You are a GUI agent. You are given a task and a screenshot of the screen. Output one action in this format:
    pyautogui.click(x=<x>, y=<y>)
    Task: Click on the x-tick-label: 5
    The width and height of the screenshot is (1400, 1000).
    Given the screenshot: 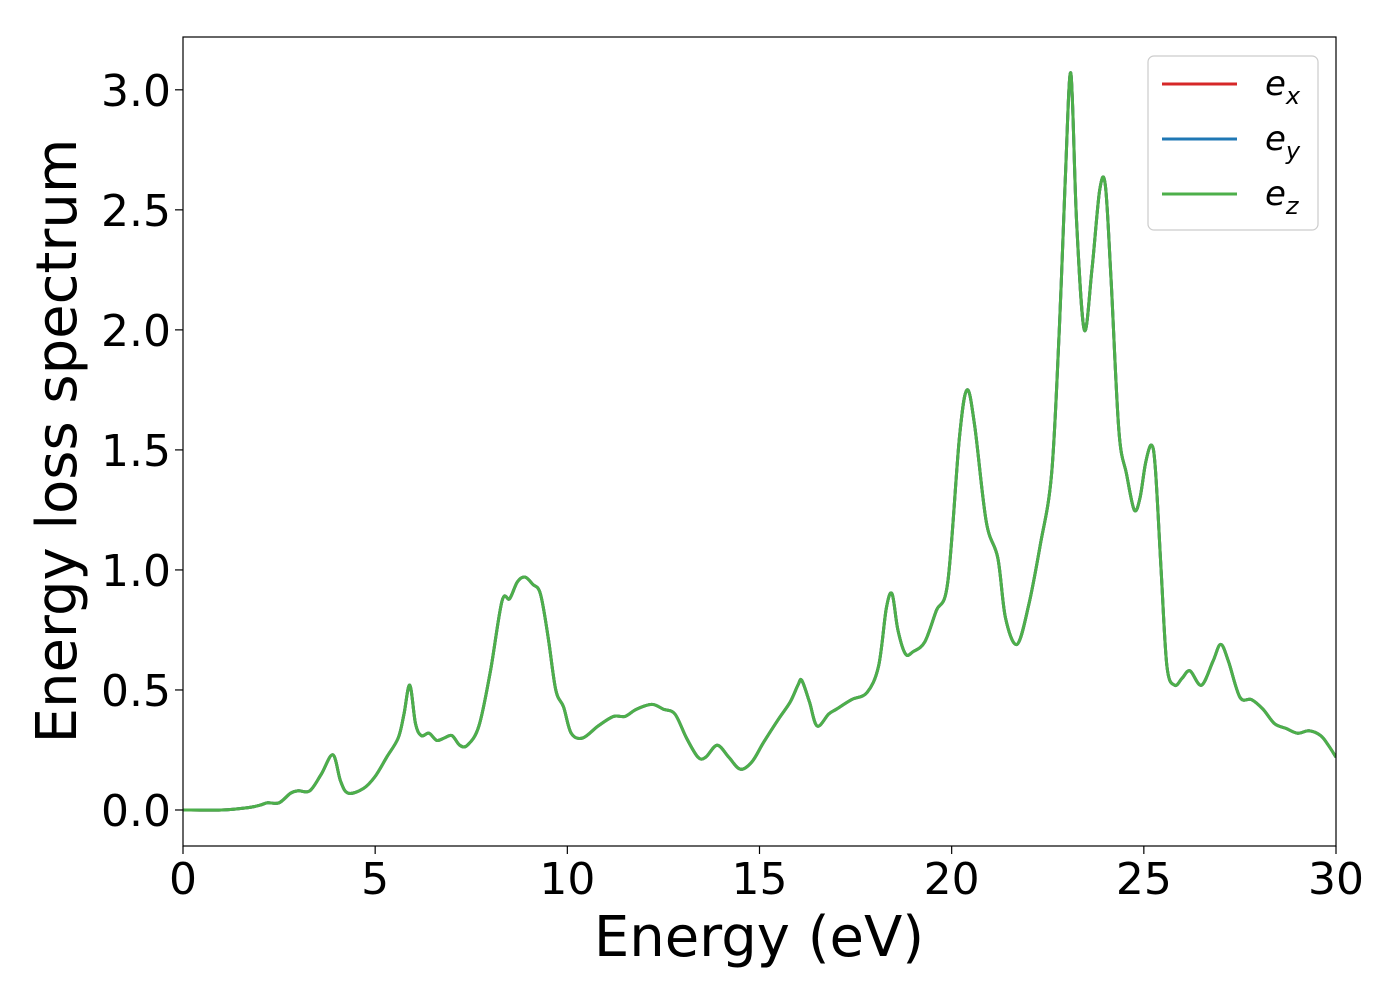 What is the action you would take?
    pyautogui.click(x=375, y=879)
    